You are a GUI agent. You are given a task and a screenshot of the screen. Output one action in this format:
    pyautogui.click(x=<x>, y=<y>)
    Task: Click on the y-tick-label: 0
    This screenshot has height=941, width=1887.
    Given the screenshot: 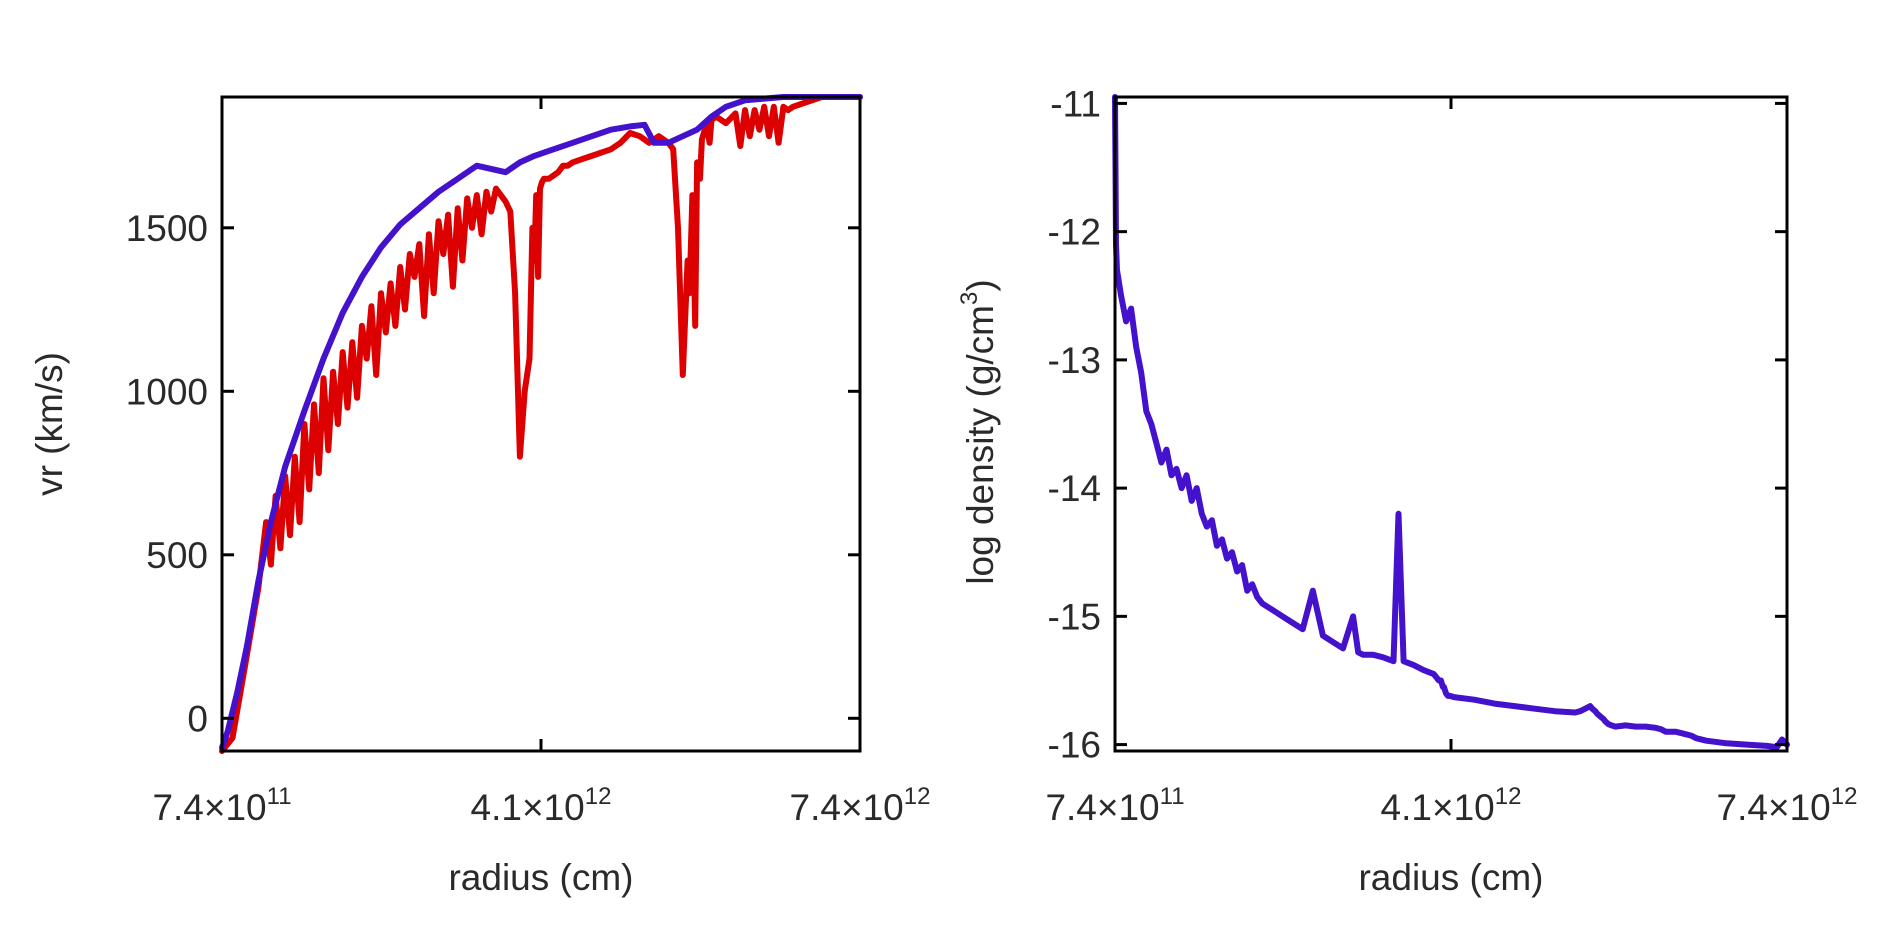 What is the action you would take?
    pyautogui.click(x=197, y=718)
    